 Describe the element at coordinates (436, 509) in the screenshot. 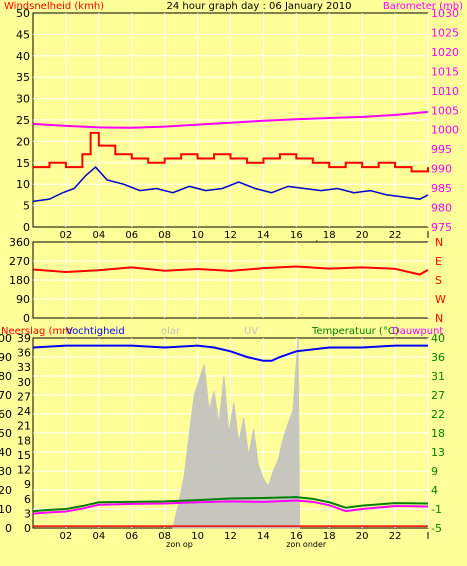

I see `temperature-axis-tick-1: -1` at that location.